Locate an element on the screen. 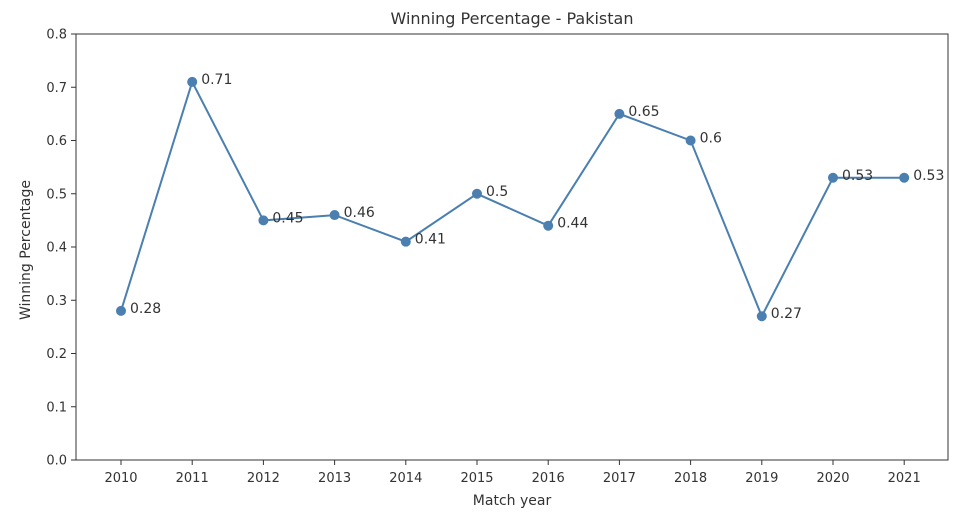 This screenshot has width=976, height=520. x-tick-label: 2014 is located at coordinates (405, 478).